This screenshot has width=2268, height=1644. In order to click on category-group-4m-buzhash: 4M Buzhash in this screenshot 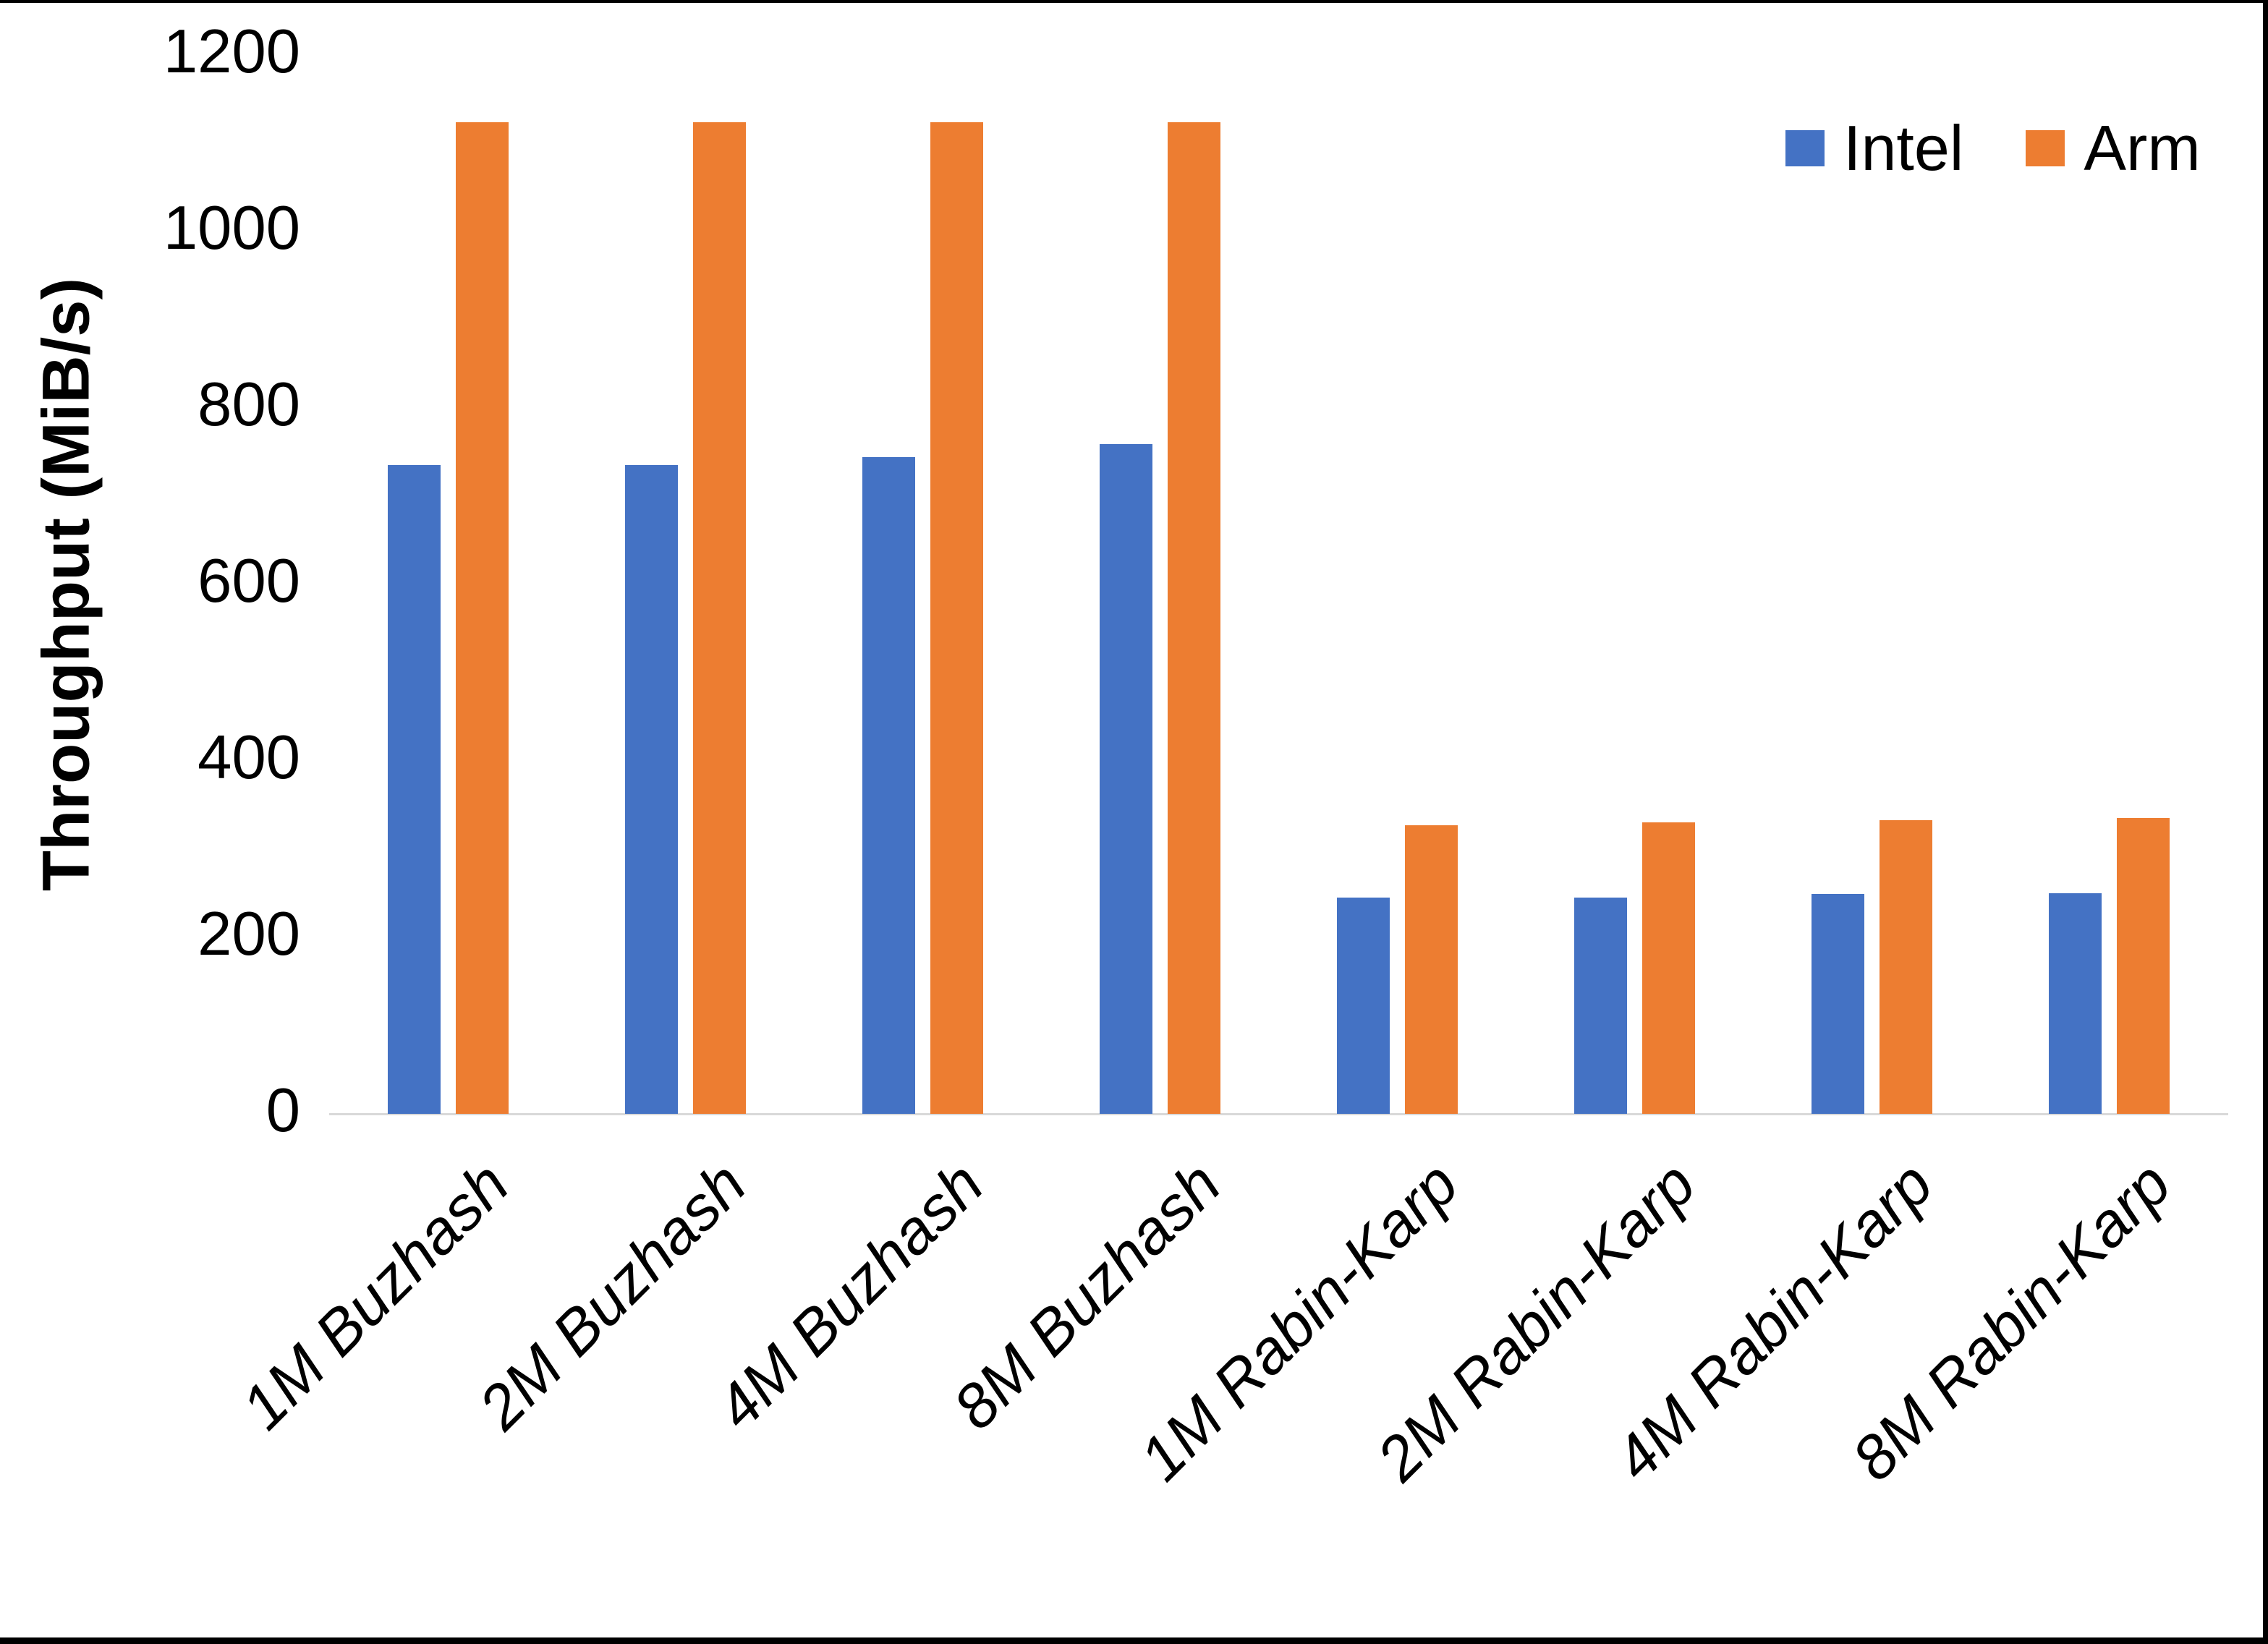, I will do `click(872, 749)`.